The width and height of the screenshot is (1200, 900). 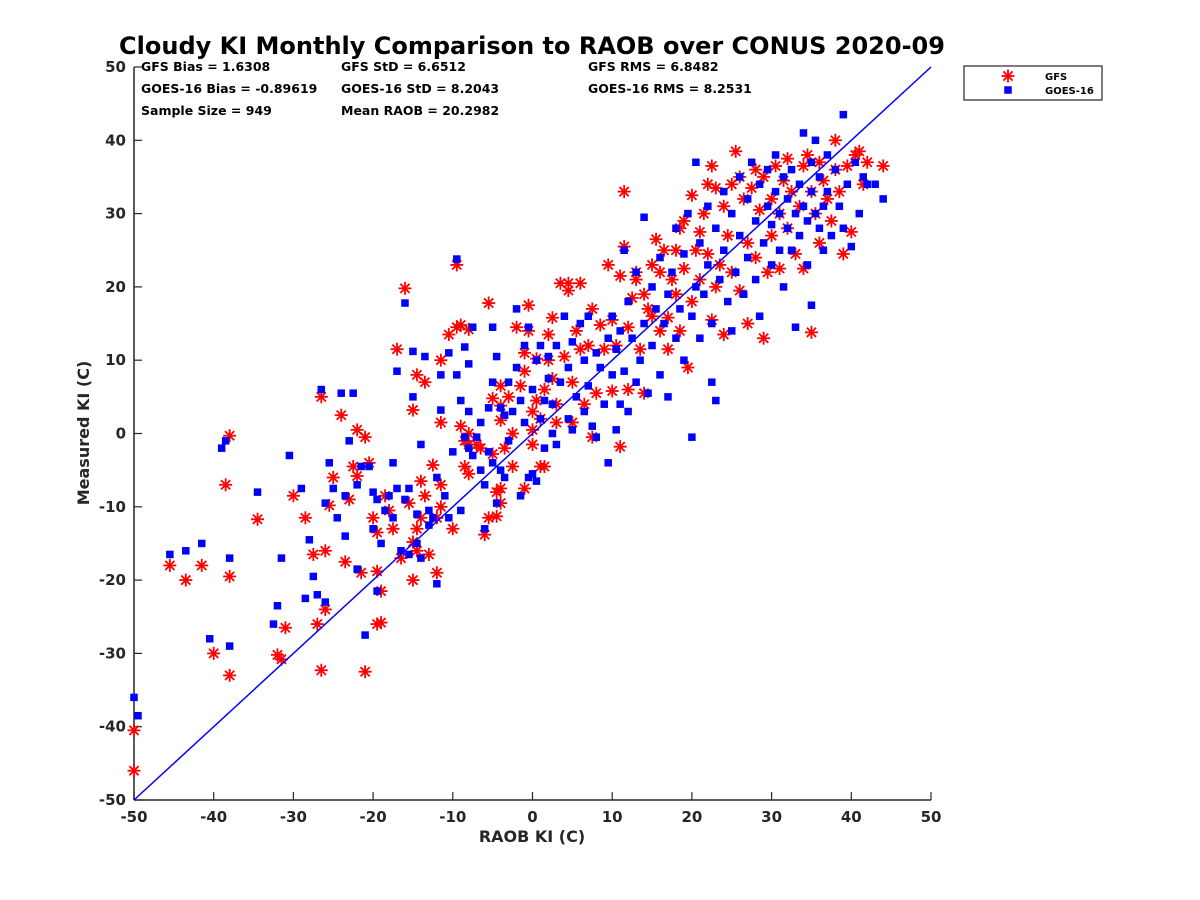 What do you see at coordinates (213, 817) in the screenshot?
I see `x-tick-label: -40` at bounding box center [213, 817].